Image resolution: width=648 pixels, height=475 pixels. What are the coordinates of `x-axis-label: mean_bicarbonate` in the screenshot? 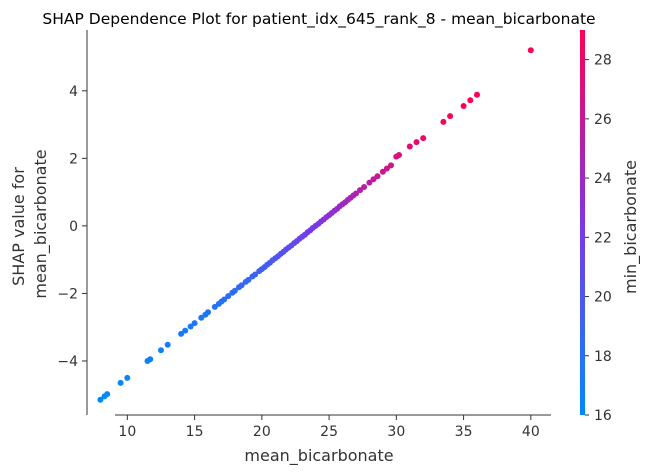 It's located at (318, 456).